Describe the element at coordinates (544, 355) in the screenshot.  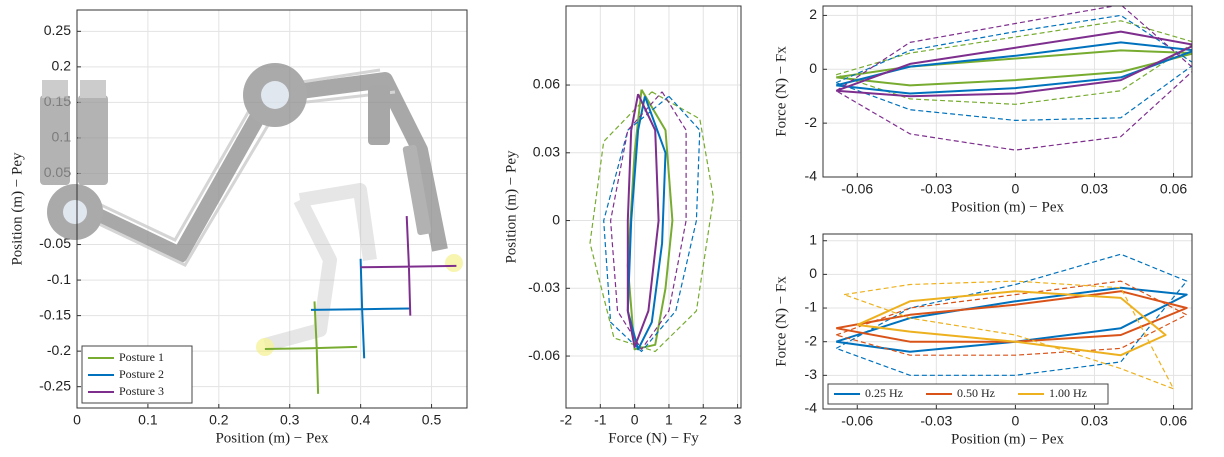
I see `y-tick-label: -0.06` at that location.